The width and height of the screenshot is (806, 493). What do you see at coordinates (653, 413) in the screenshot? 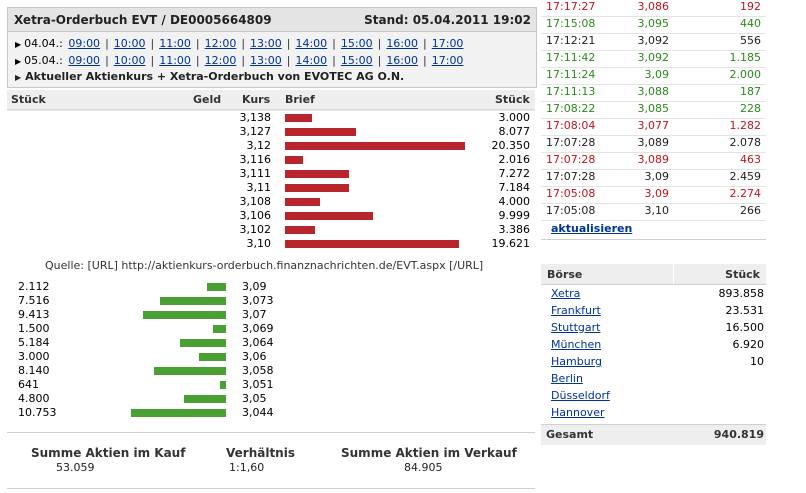
I see `exchange-row: Hannover` at bounding box center [653, 413].